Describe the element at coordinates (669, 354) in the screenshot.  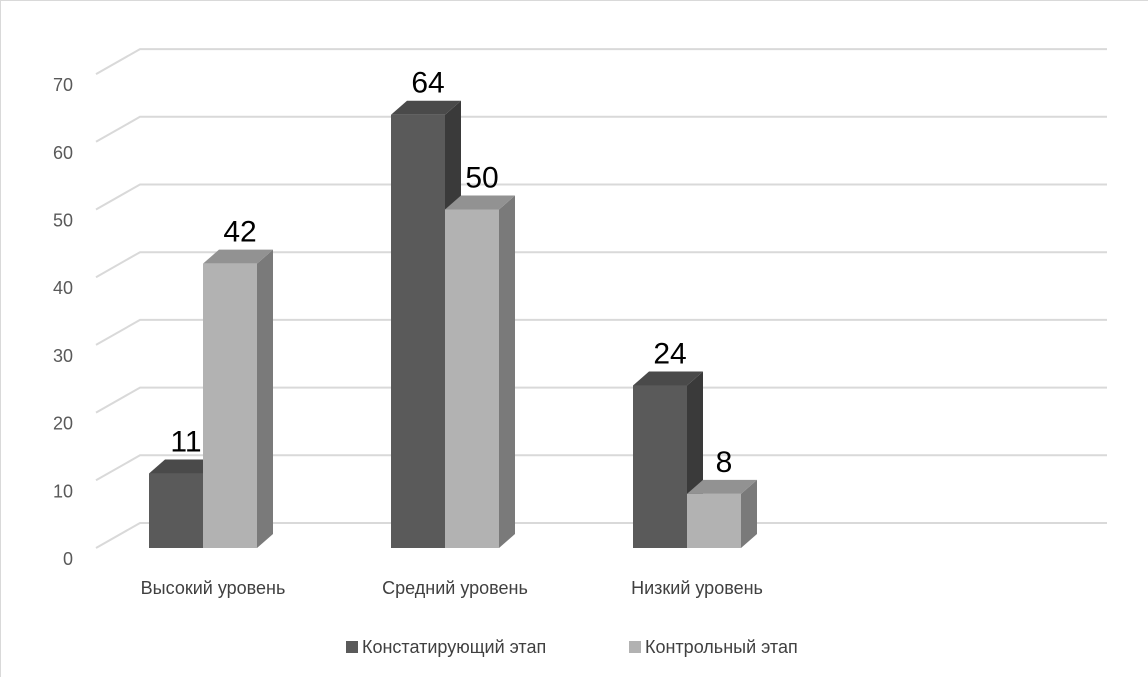
I see `data-label: 24` at that location.